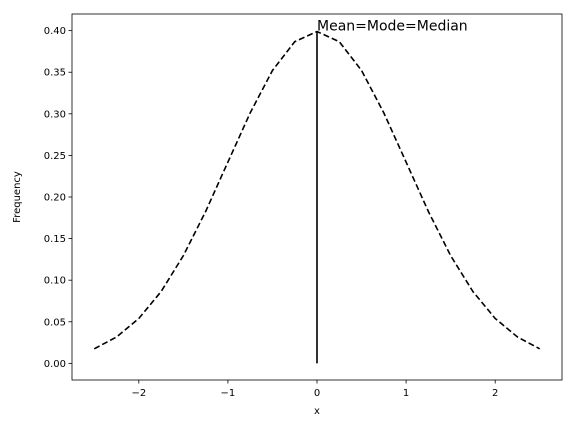  What do you see at coordinates (392, 27) in the screenshot?
I see `annotation-0: Mean=Mode=Median` at bounding box center [392, 27].